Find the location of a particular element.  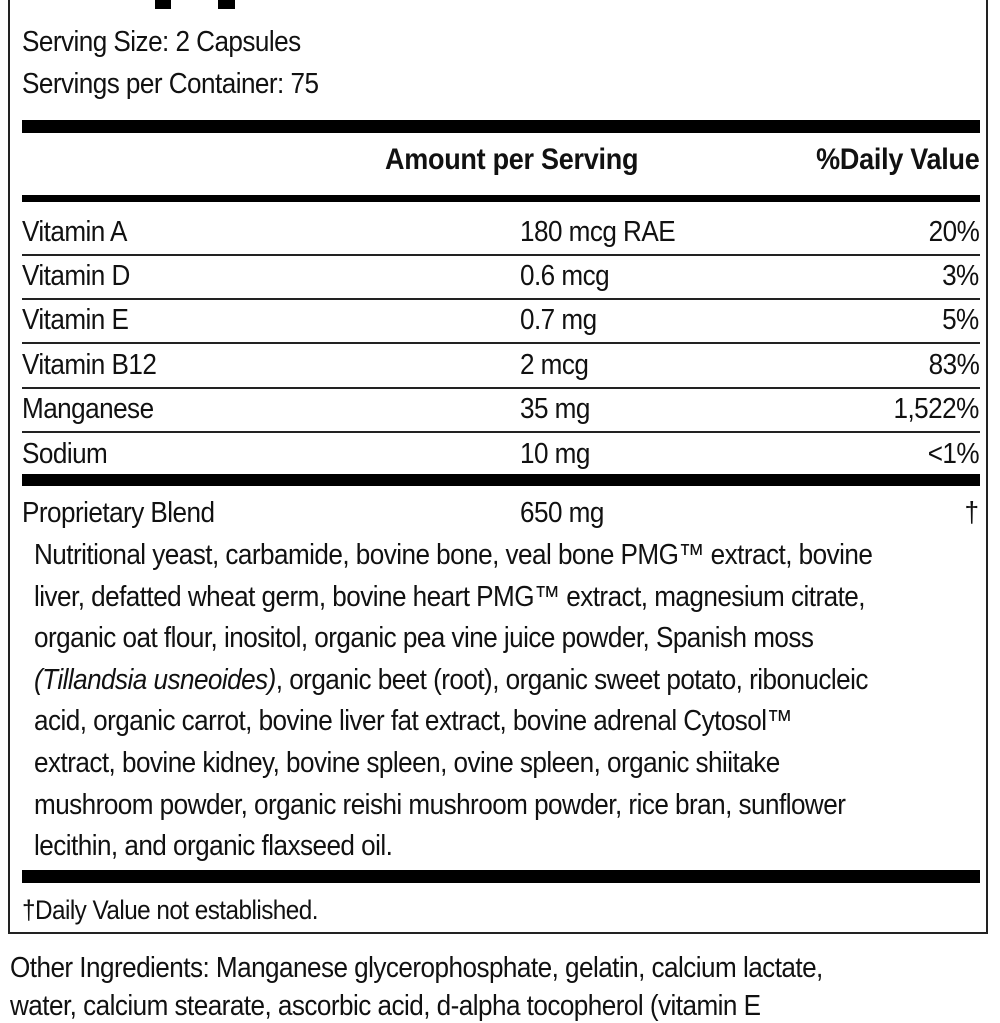

amount-header: Amount per Serving is located at coordinates (512, 159).